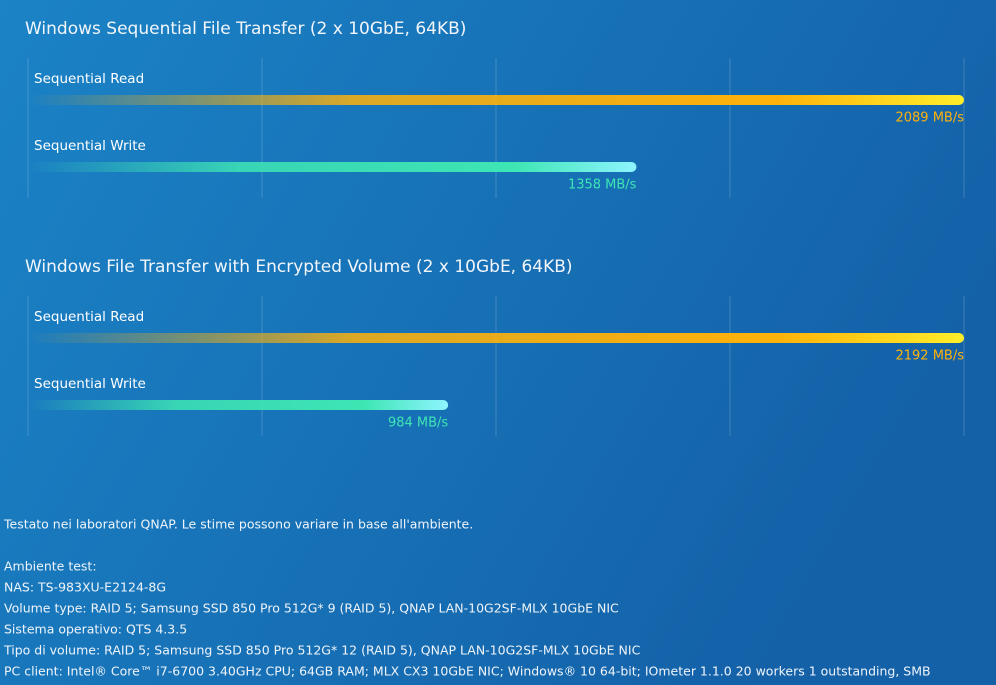 This screenshot has width=996, height=685. What do you see at coordinates (85, 587) in the screenshot?
I see `environment-line: NAS: TS-983XU-E2124-8G` at bounding box center [85, 587].